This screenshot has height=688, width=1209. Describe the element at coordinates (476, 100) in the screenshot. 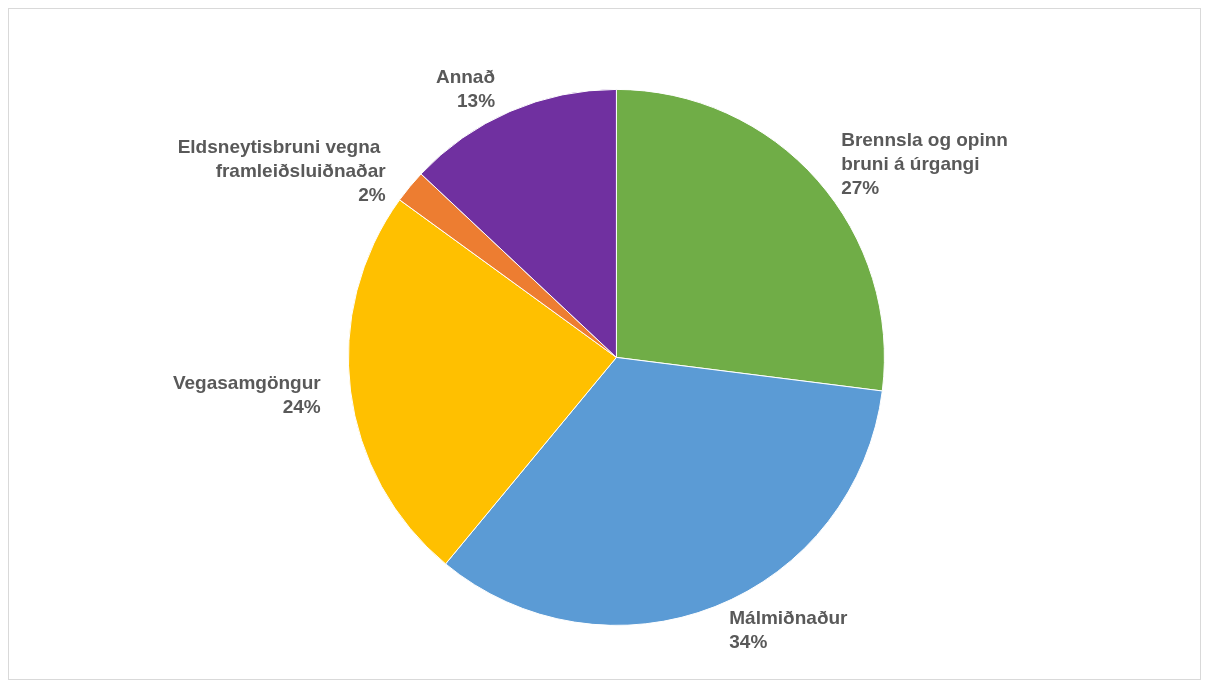

I see `data-label: 13%` at that location.